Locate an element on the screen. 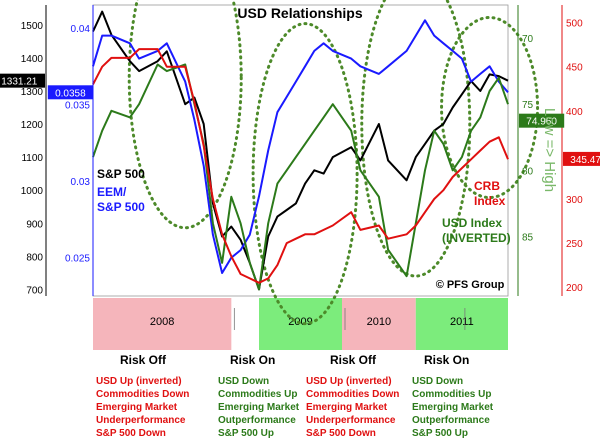  eem-tick-label: 0.025 is located at coordinates (77, 259).